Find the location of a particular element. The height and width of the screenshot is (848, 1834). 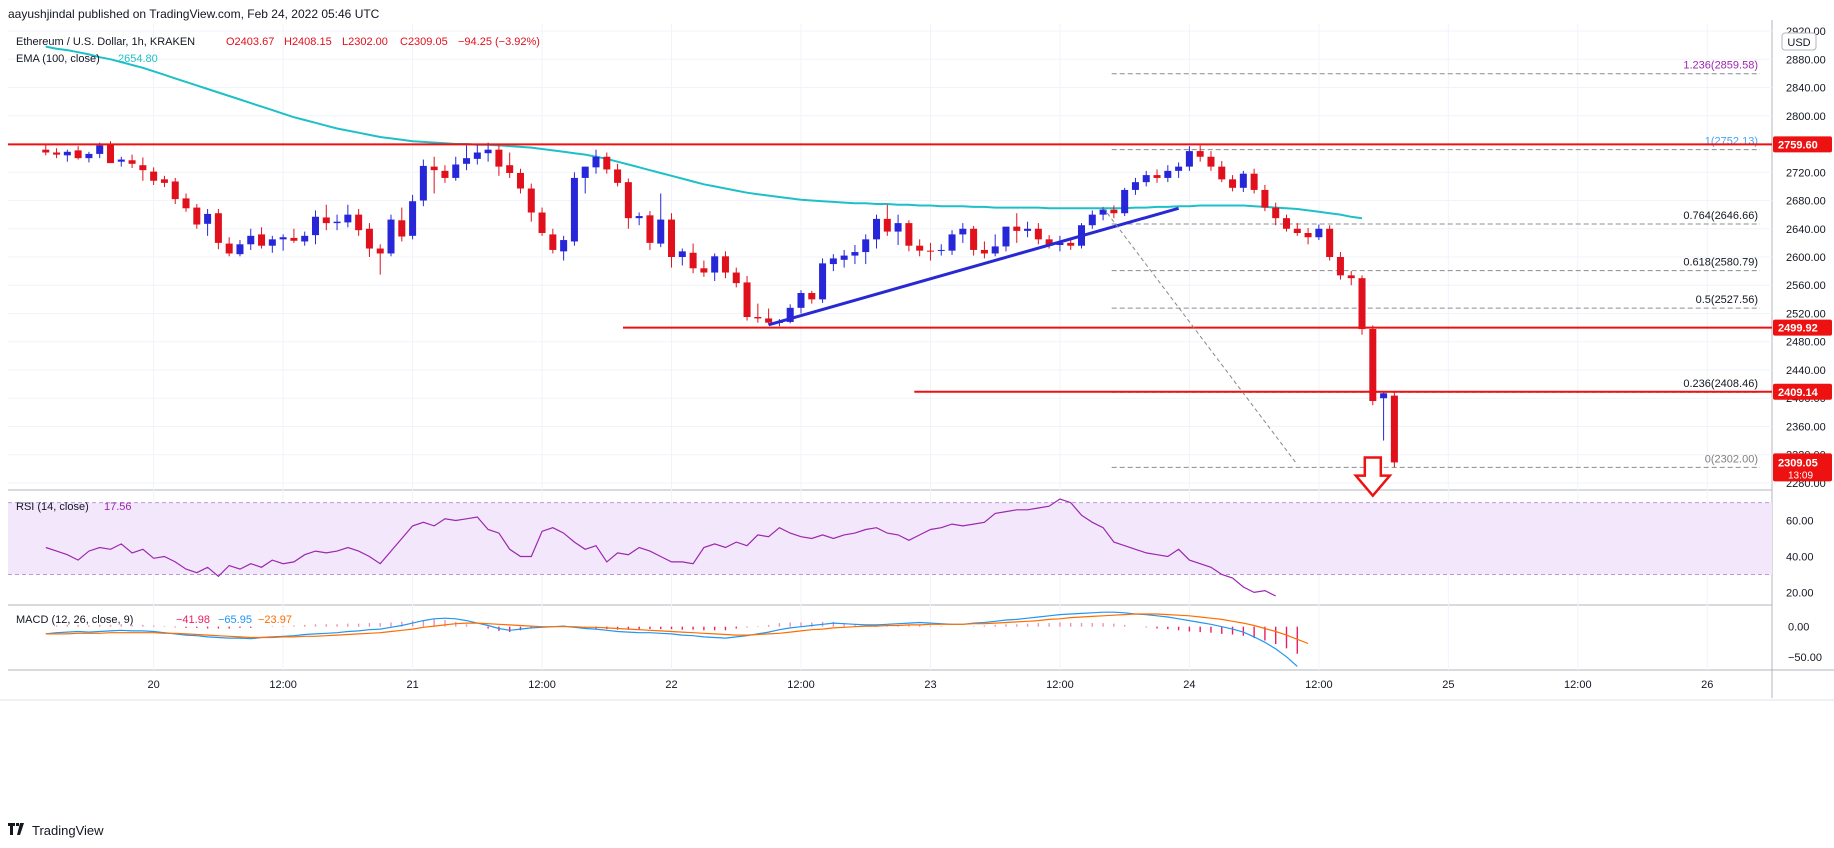

y-tick-label: 2520.00 is located at coordinates (1806, 314).